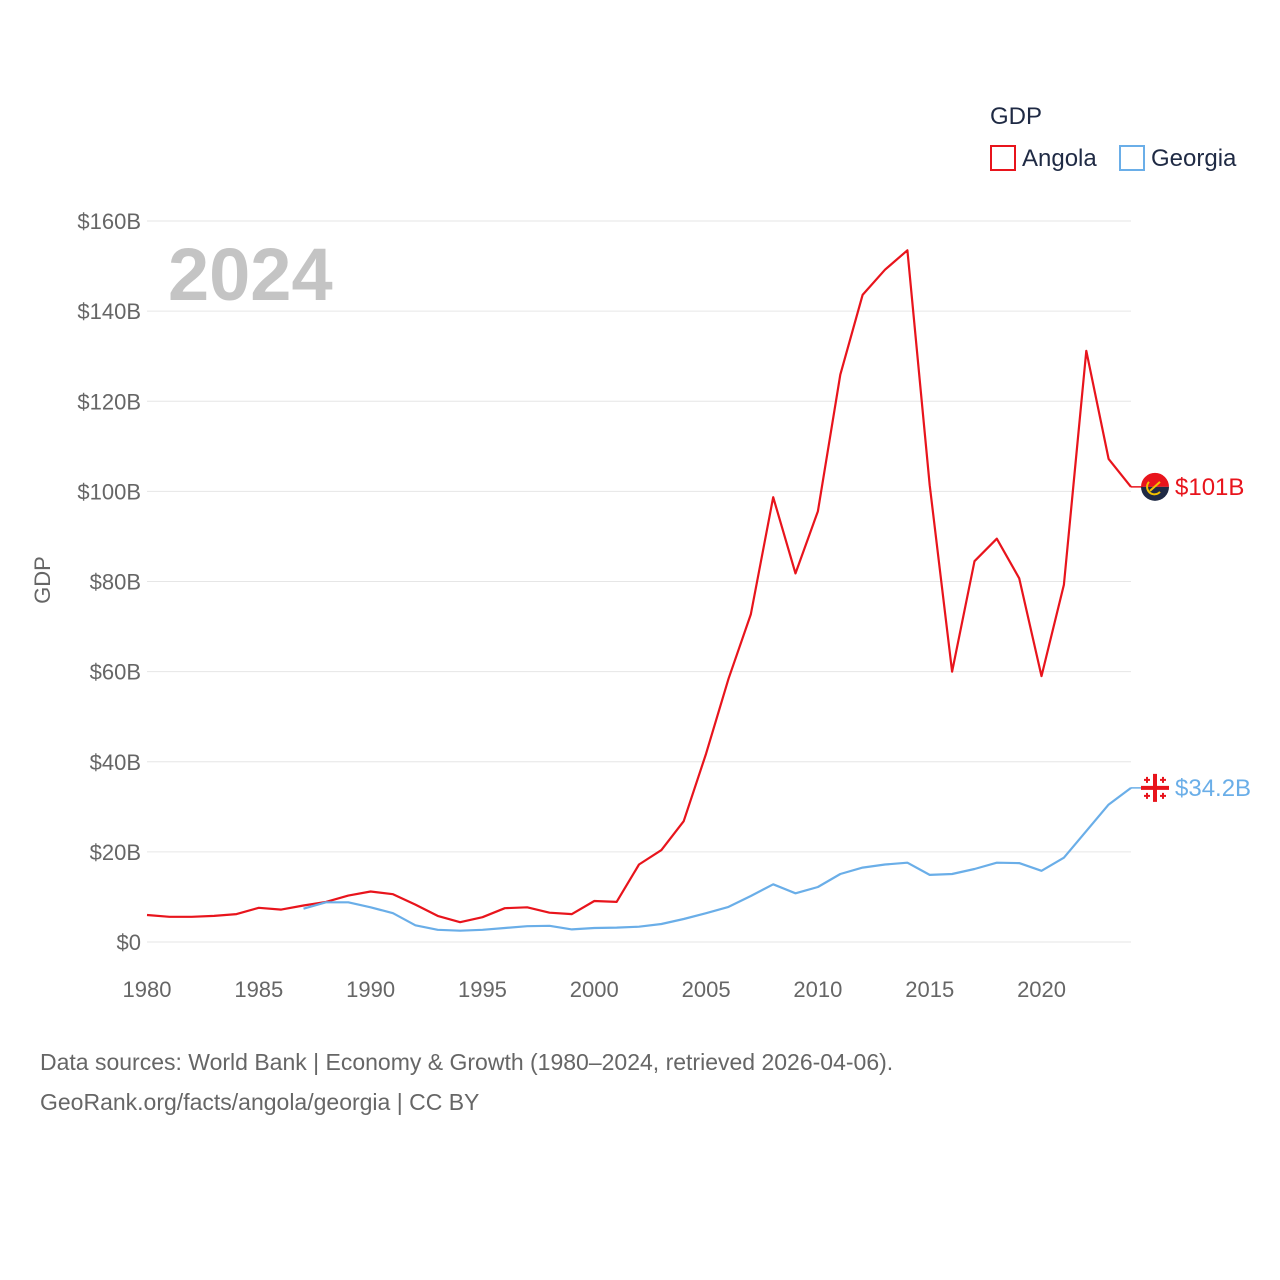  I want to click on y-axis-ticks: $0 $20B $40B $60B $80B $100B $120B $140B $160B, so click(109, 582).